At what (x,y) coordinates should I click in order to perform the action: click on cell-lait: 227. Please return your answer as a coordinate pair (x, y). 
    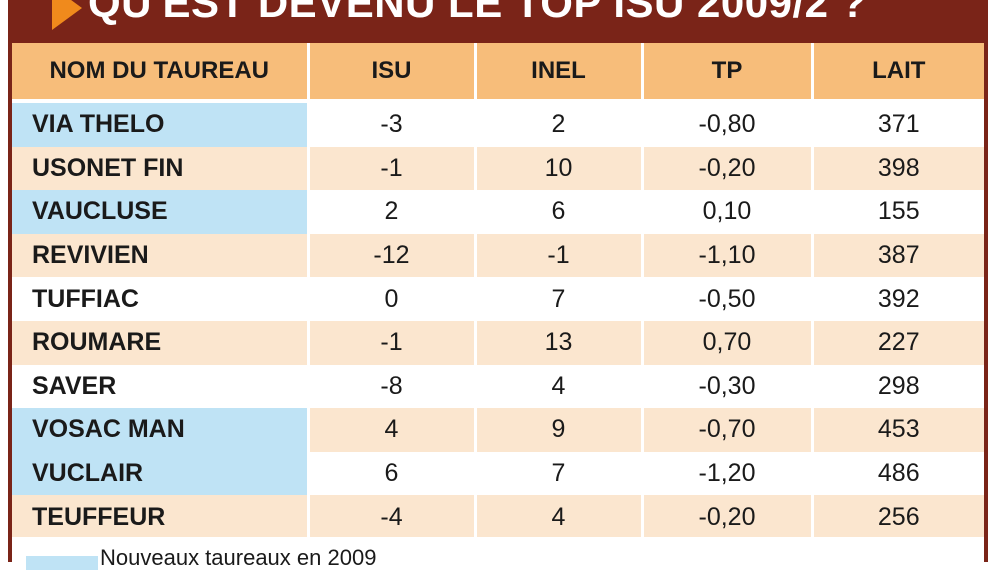
    Looking at the image, I should click on (898, 342).